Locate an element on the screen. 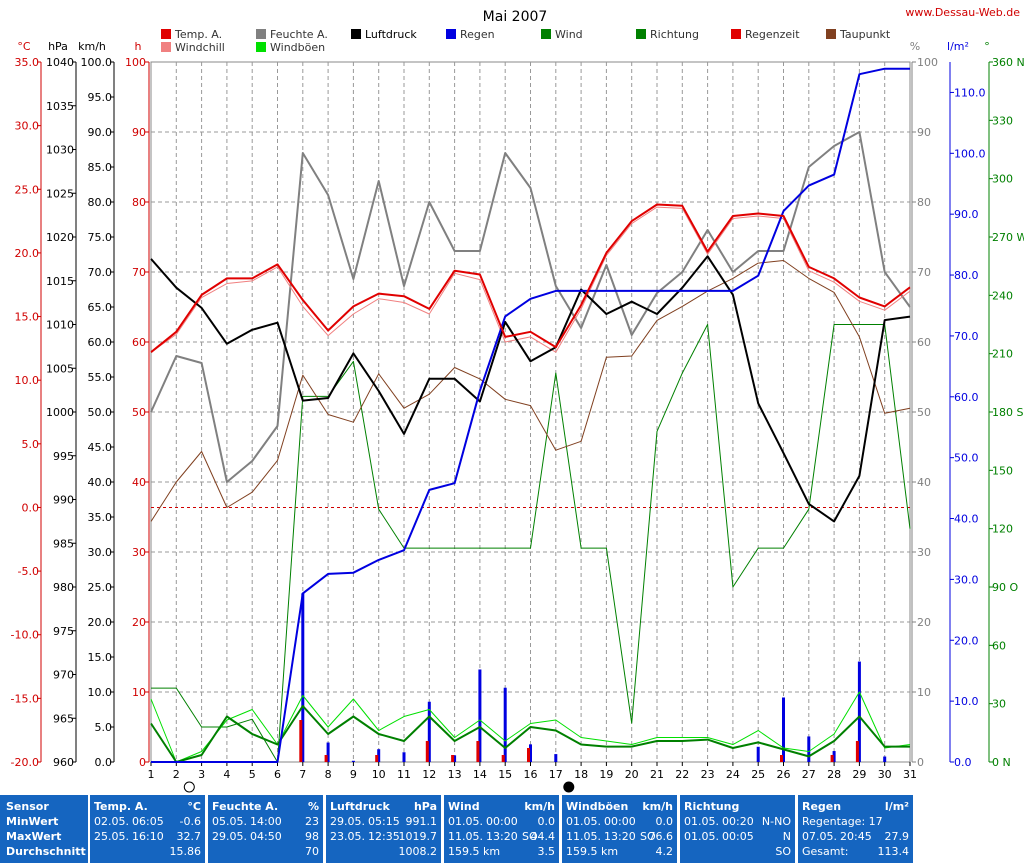 The height and width of the screenshot is (863, 1024). summary-cell: 00:05 is located at coordinates (738, 836).